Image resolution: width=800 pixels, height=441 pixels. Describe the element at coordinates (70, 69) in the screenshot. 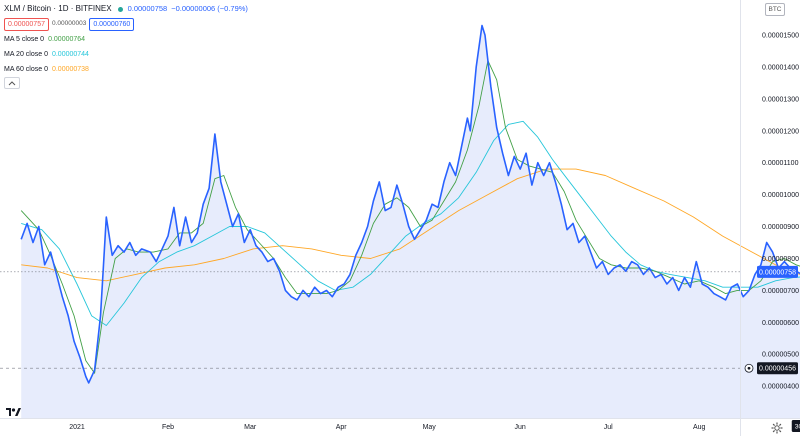

I see `ma60-value: 0.00000738` at that location.